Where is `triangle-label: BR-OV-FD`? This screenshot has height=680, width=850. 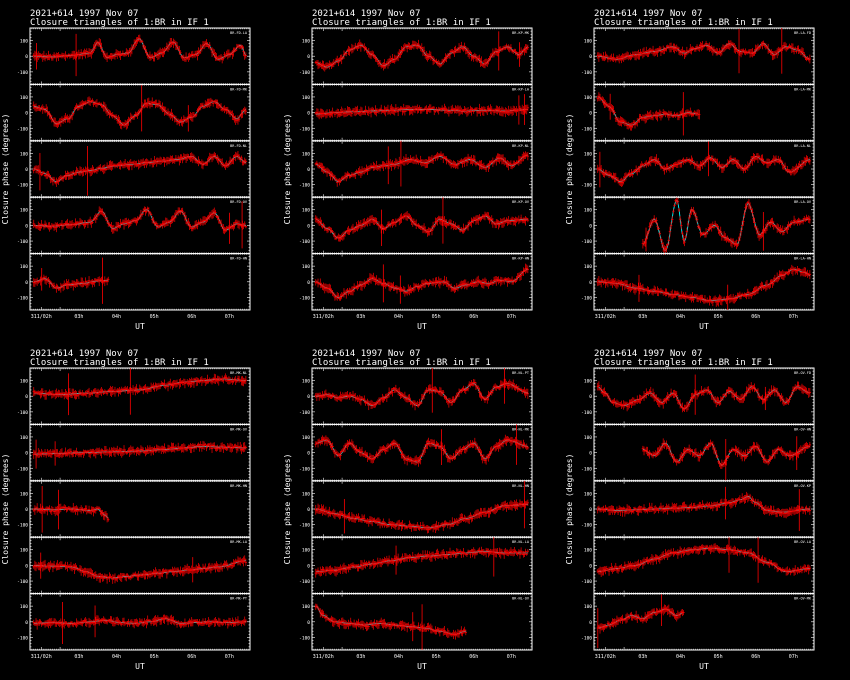 triangle-label: BR-OV-FD is located at coordinates (802, 373).